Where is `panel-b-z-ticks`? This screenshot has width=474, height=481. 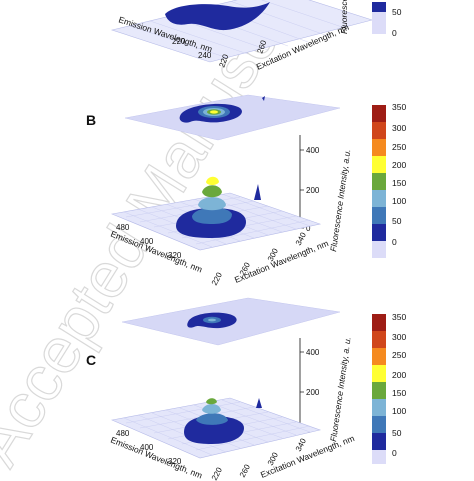
panel-b-z-ticks is located at coordinates (302, 189).